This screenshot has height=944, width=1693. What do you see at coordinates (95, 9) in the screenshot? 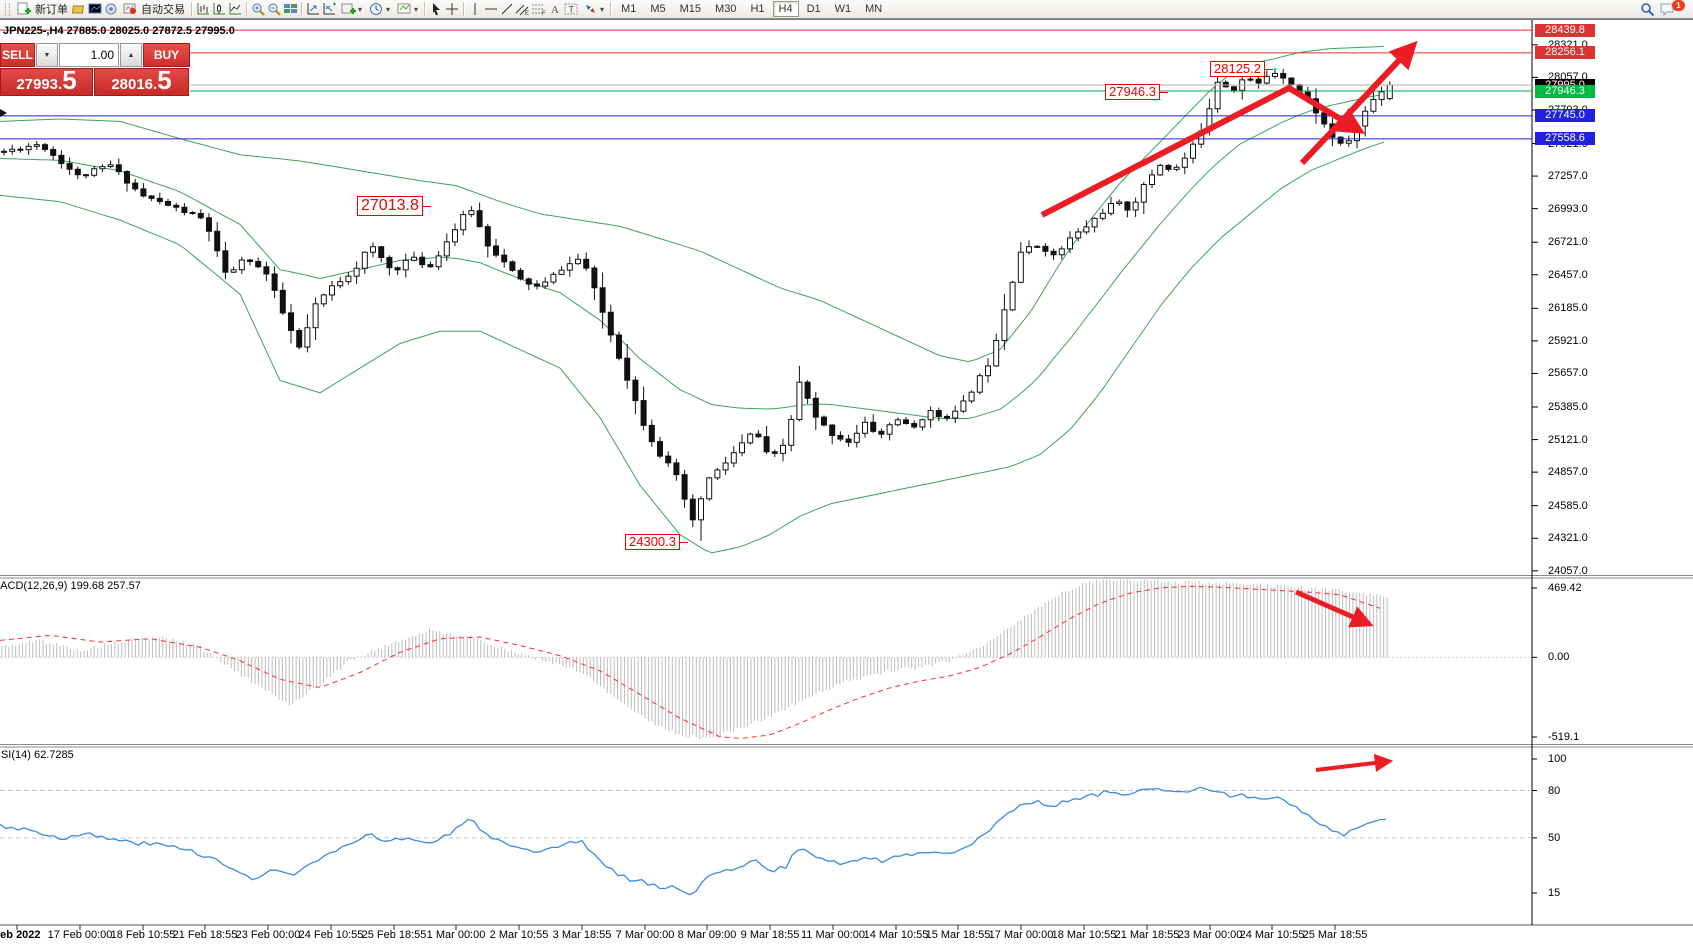
I see `chart-window-icon` at bounding box center [95, 9].